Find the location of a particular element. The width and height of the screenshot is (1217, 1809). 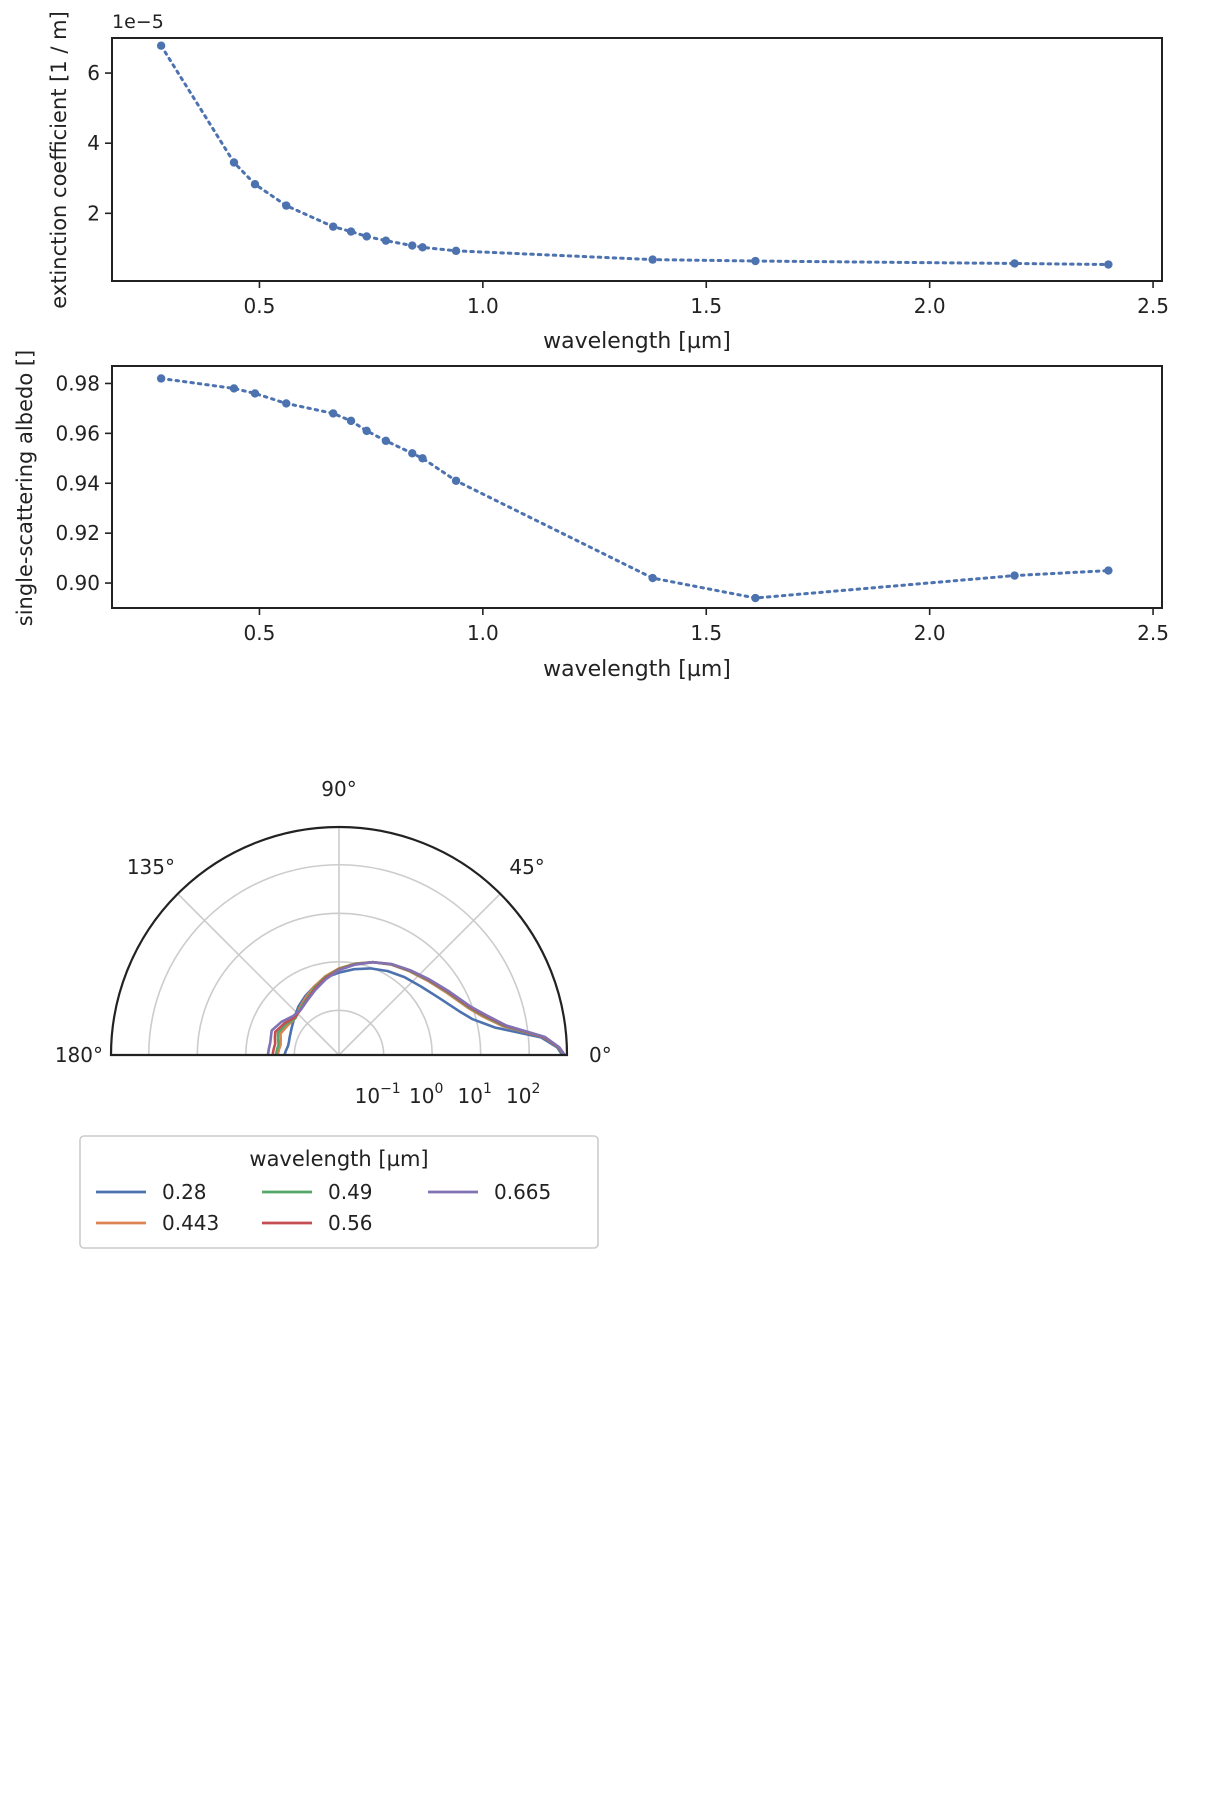

y-tick-label: 4 is located at coordinates (93, 143).